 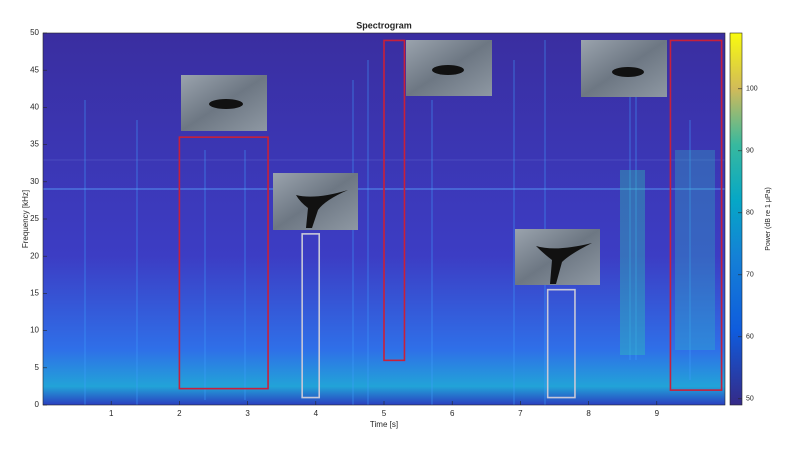 What do you see at coordinates (247, 413) in the screenshot?
I see `x-tick-label: 3` at bounding box center [247, 413].